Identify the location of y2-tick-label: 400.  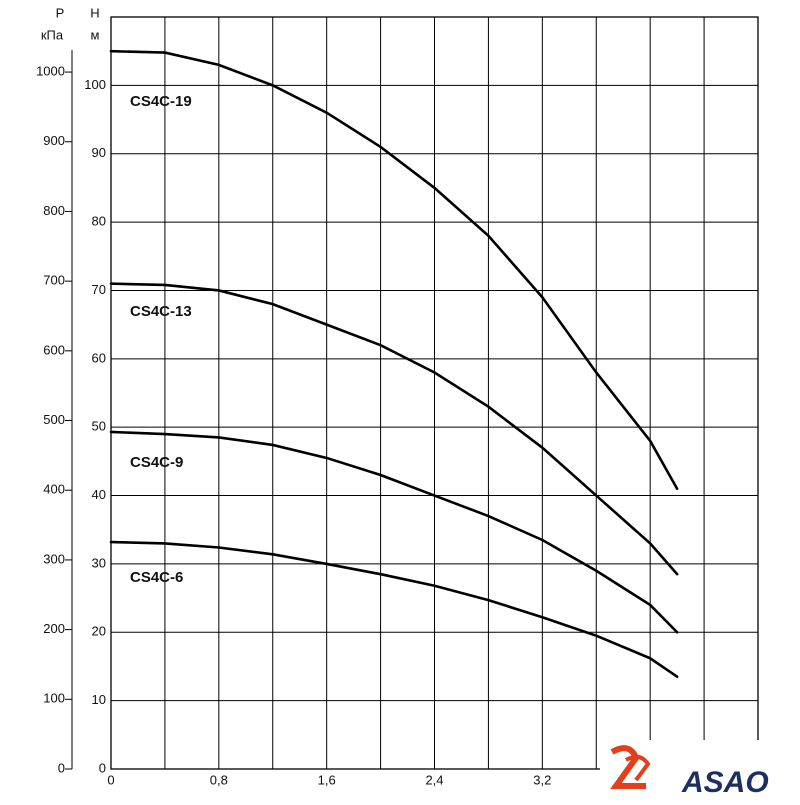
(54, 489).